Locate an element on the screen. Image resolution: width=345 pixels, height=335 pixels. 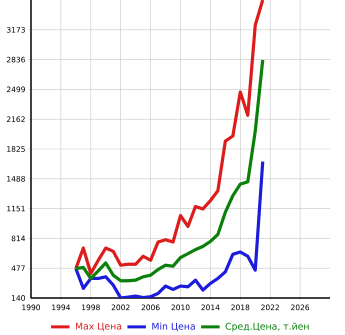
legend-label: Max Цена is located at coordinates (99, 326).